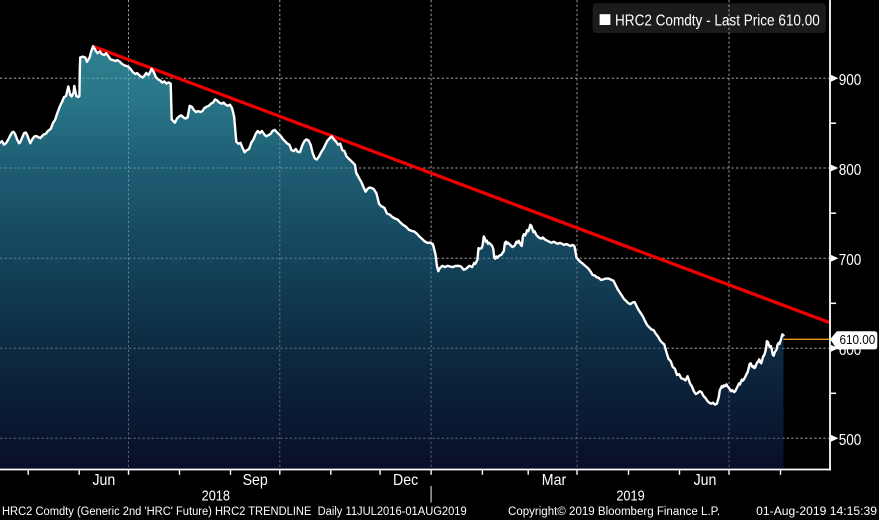  What do you see at coordinates (850, 440) in the screenshot?
I see `svg-text: 500` at bounding box center [850, 440].